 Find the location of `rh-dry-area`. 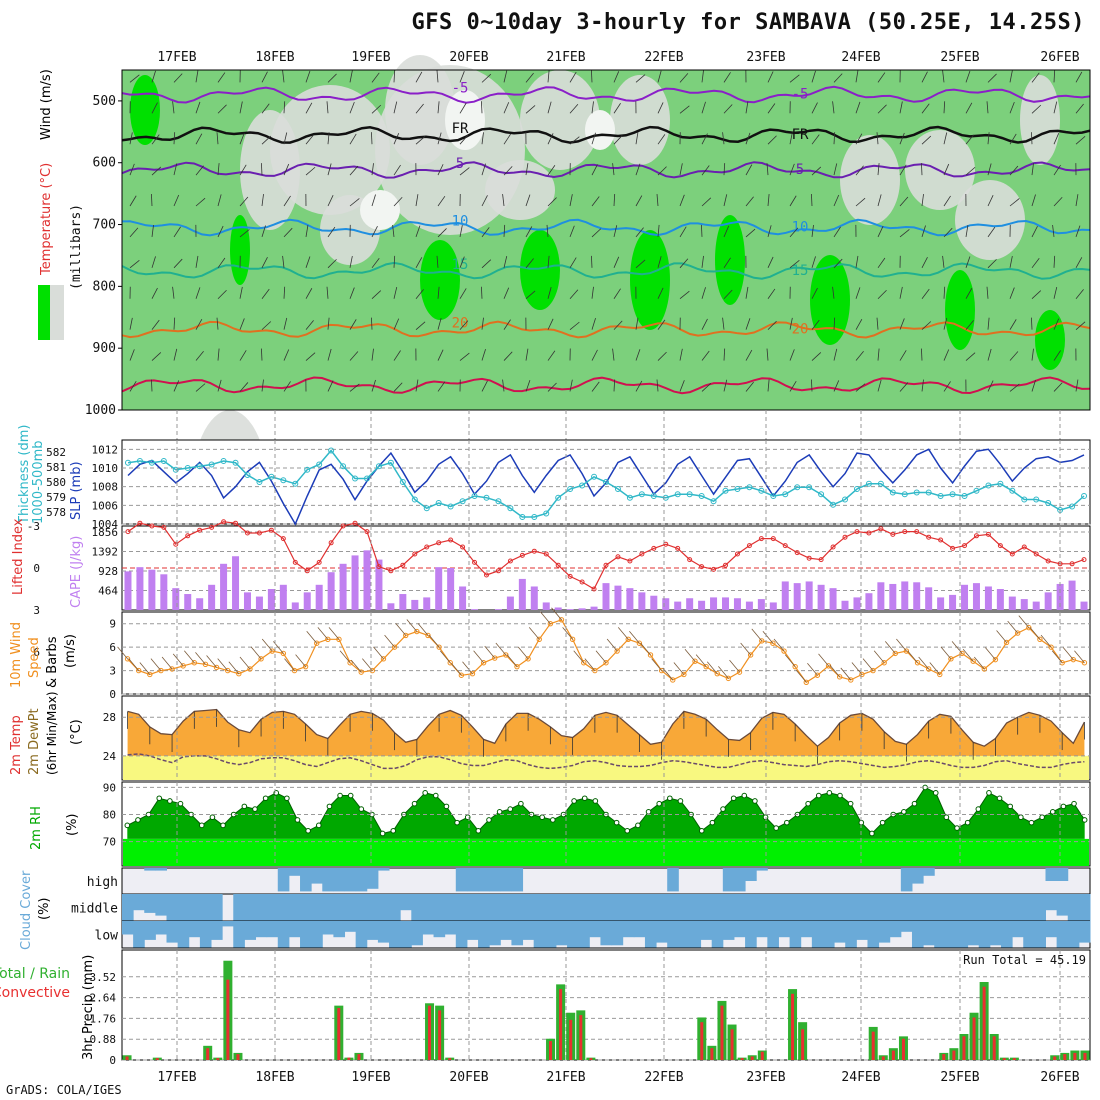

rh-dry-area is located at coordinates (870, 180).